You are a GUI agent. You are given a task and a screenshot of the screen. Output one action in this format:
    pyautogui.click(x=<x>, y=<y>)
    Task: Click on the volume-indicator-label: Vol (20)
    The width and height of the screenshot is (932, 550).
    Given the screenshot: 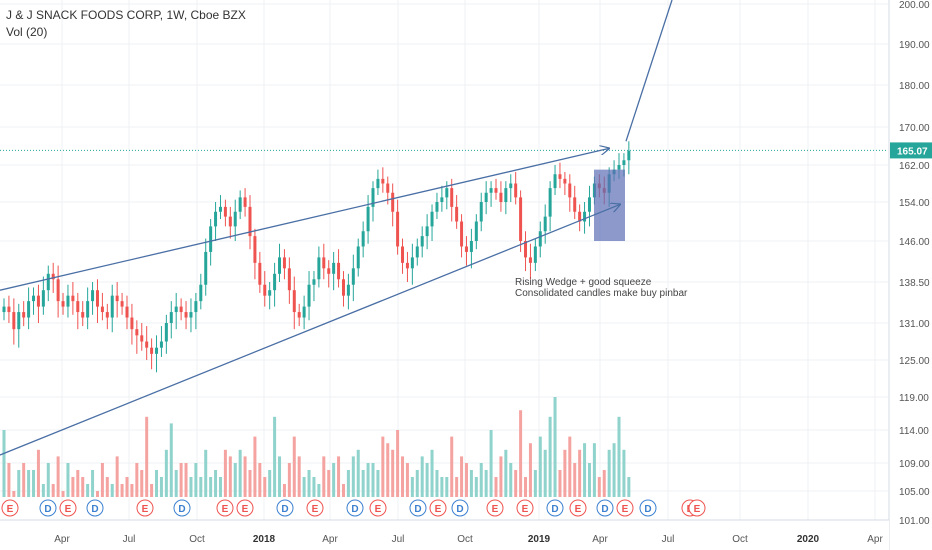 What is the action you would take?
    pyautogui.click(x=27, y=32)
    